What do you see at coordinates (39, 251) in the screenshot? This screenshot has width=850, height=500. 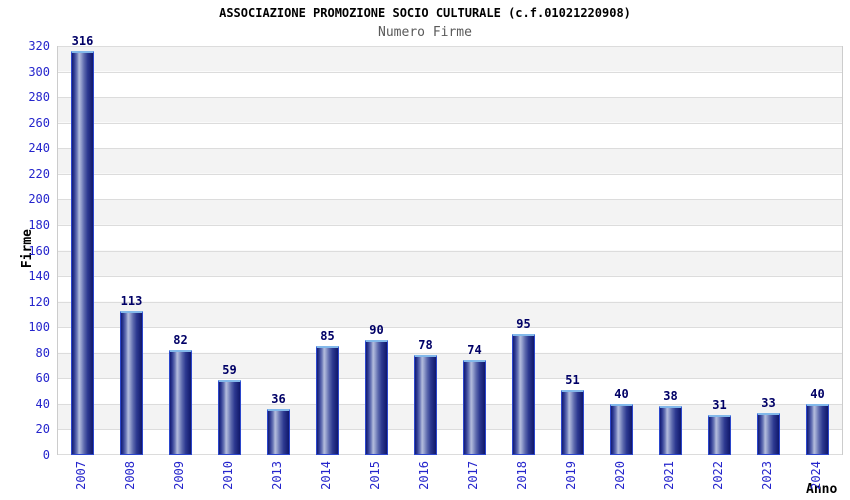 I see `y-tick-label: 160` at bounding box center [39, 251].